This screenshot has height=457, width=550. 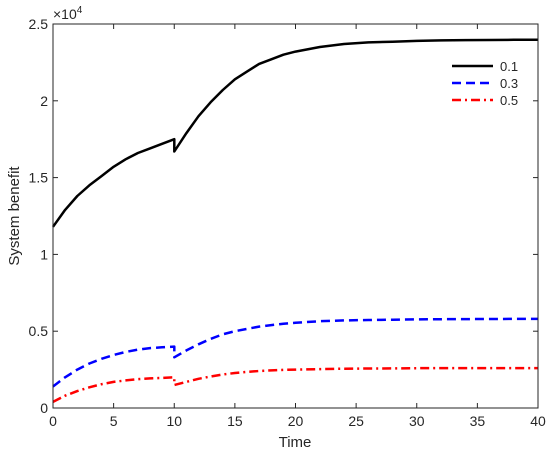 What do you see at coordinates (44, 101) in the screenshot?
I see `y-tick-label: 2` at bounding box center [44, 101].